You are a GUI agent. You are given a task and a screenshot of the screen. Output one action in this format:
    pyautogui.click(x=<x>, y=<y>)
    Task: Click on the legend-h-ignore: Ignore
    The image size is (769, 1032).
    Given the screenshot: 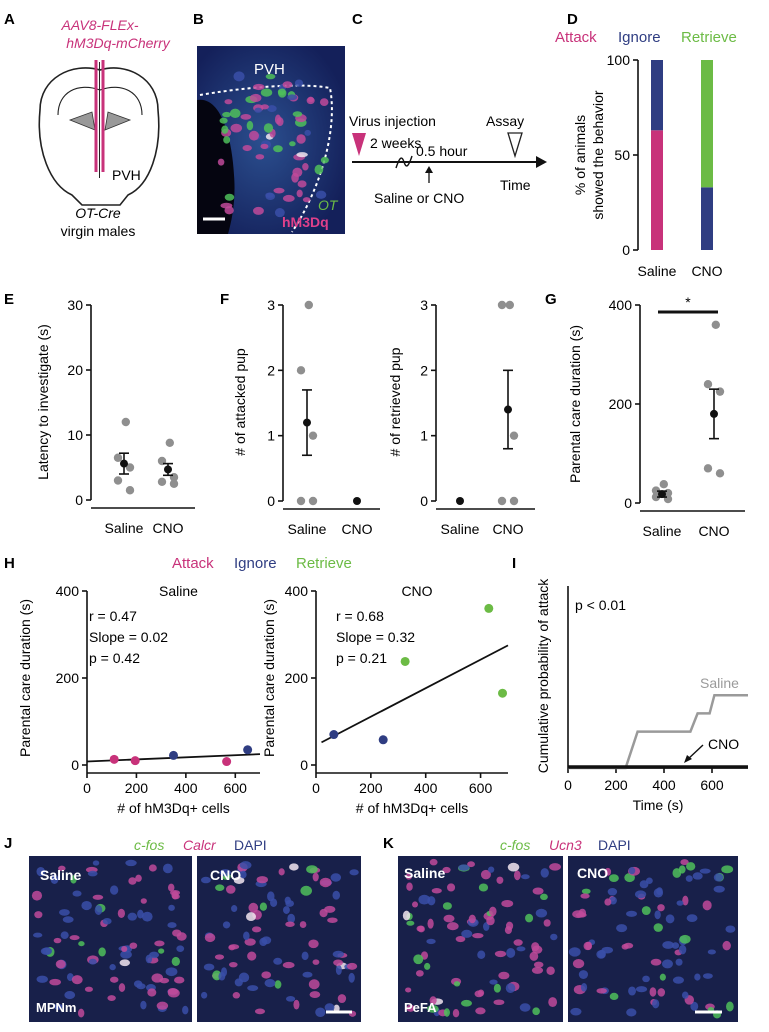 What is the action you would take?
    pyautogui.click(x=255, y=563)
    